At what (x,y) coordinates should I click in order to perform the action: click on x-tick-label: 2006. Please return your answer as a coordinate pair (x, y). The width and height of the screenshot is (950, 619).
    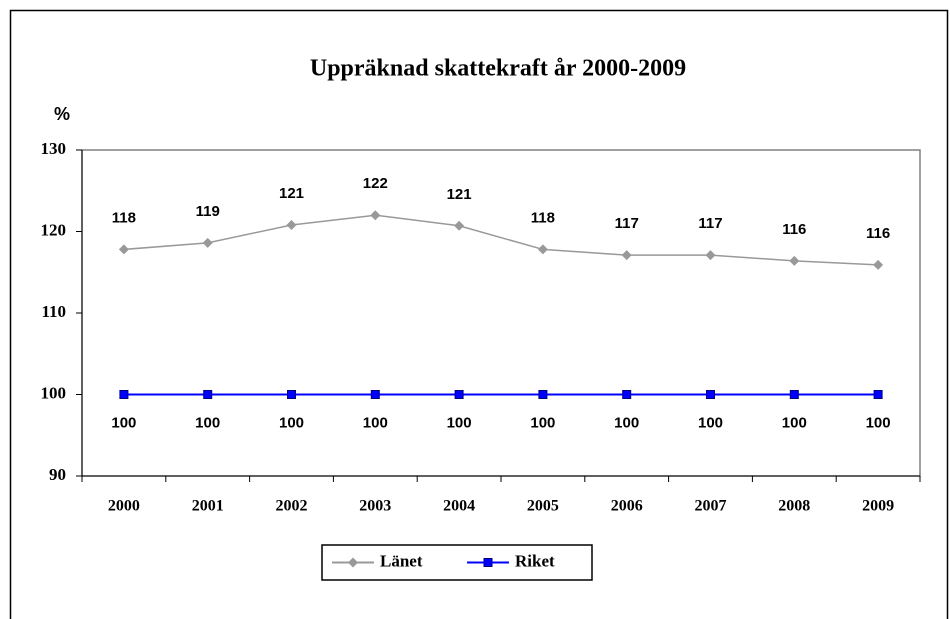
    Looking at the image, I should click on (627, 506).